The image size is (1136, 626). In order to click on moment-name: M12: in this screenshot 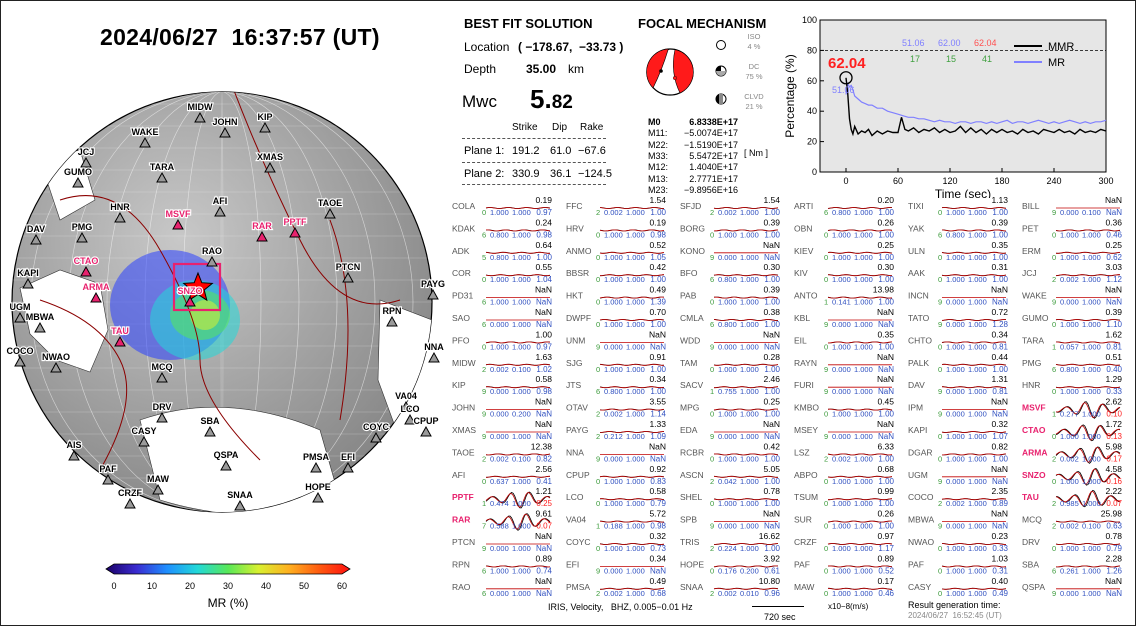, I will do `click(658, 167)`.